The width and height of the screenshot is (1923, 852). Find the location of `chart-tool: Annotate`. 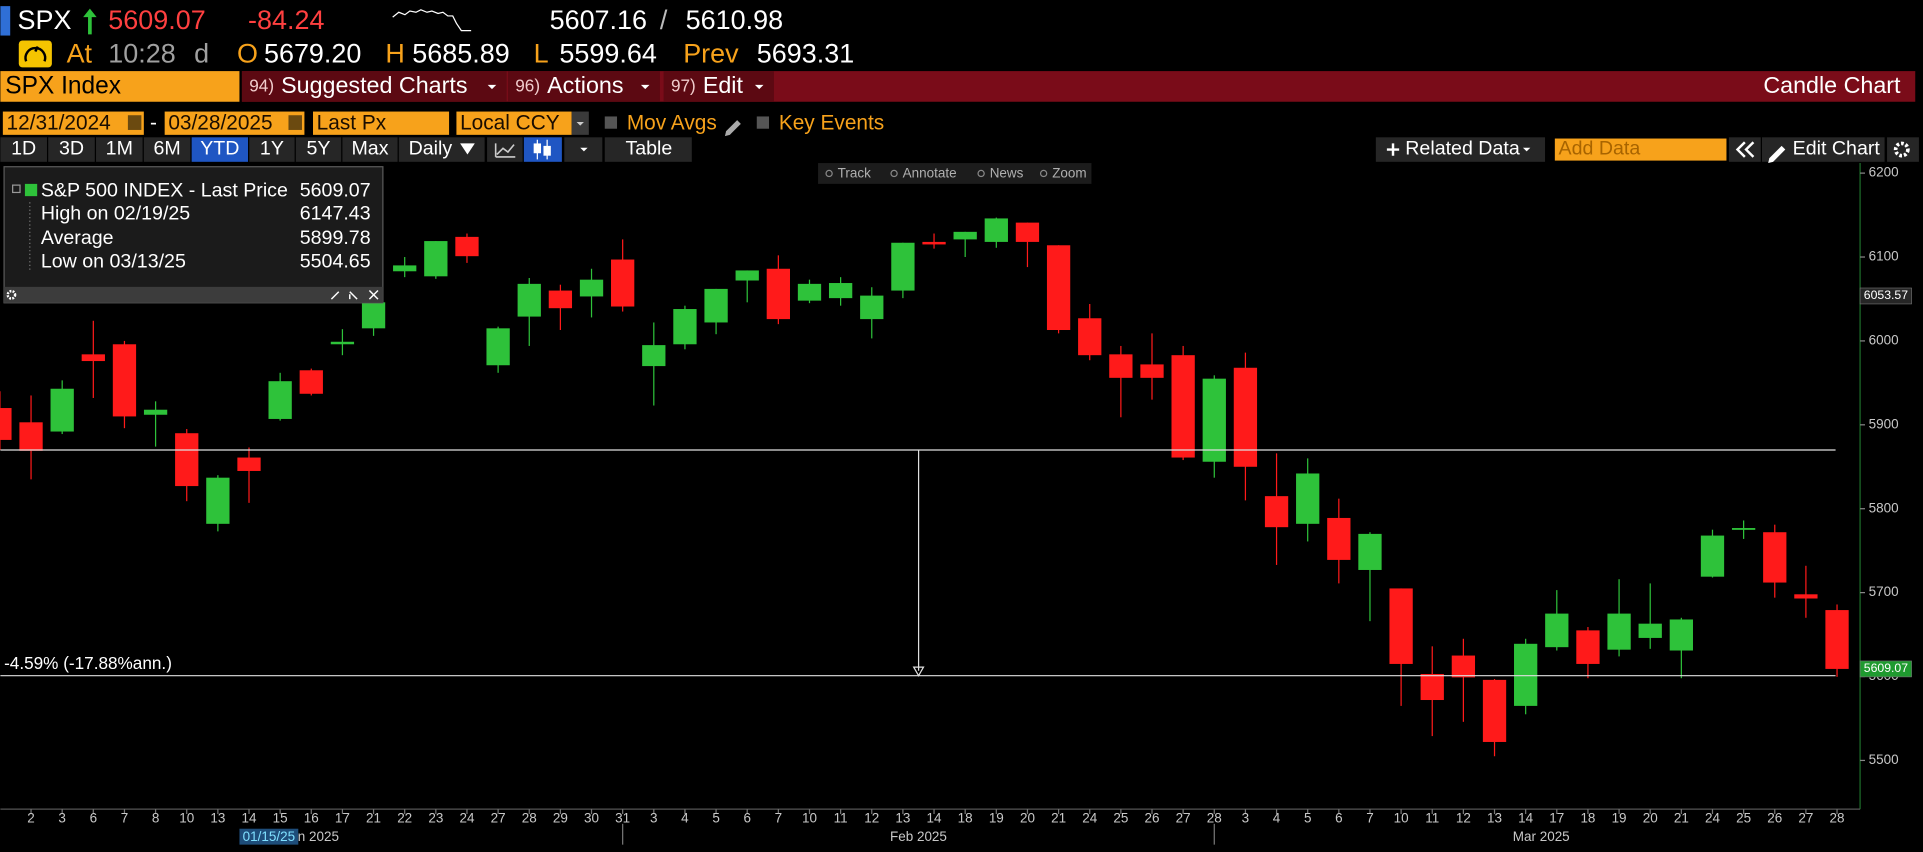

chart-tool: Annotate is located at coordinates (930, 173).